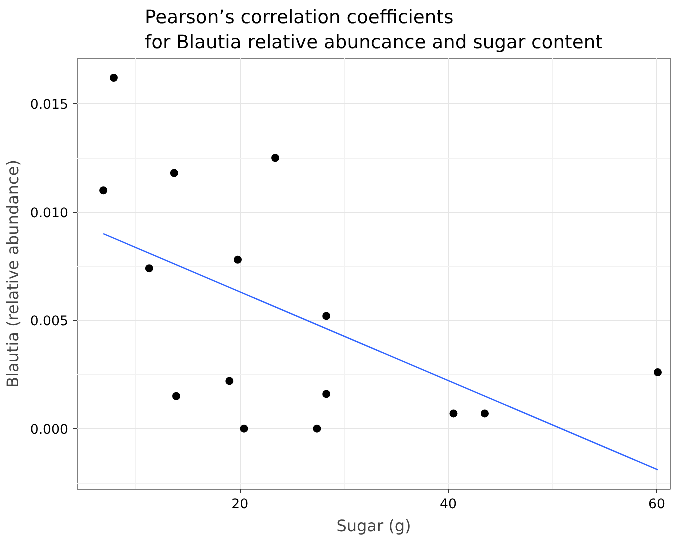  Describe the element at coordinates (12, 274) in the screenshot. I see `y-axis-title: Blautia (relative abundance)` at that location.